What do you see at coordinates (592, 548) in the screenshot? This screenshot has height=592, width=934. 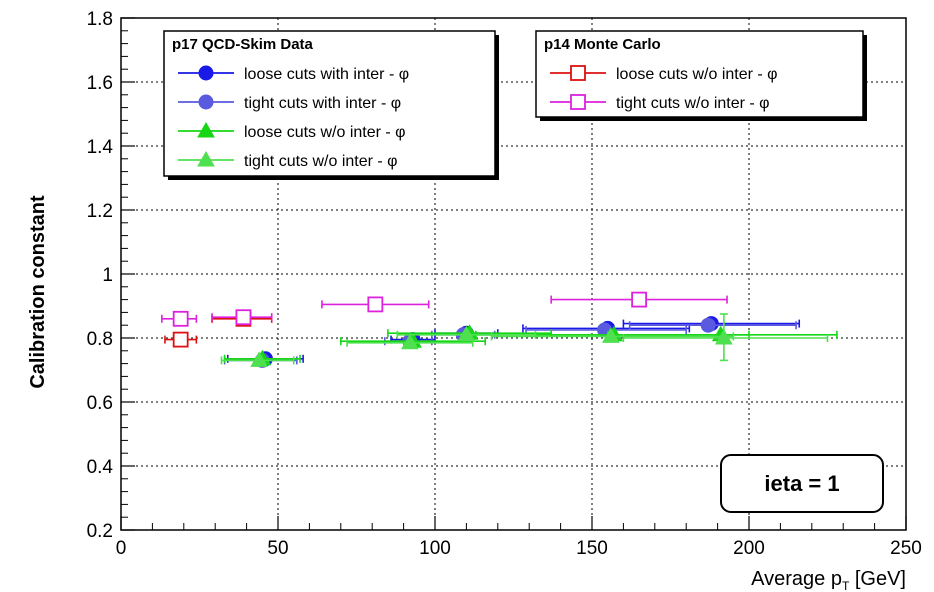 I see `x-tick-label: 150` at bounding box center [592, 548].